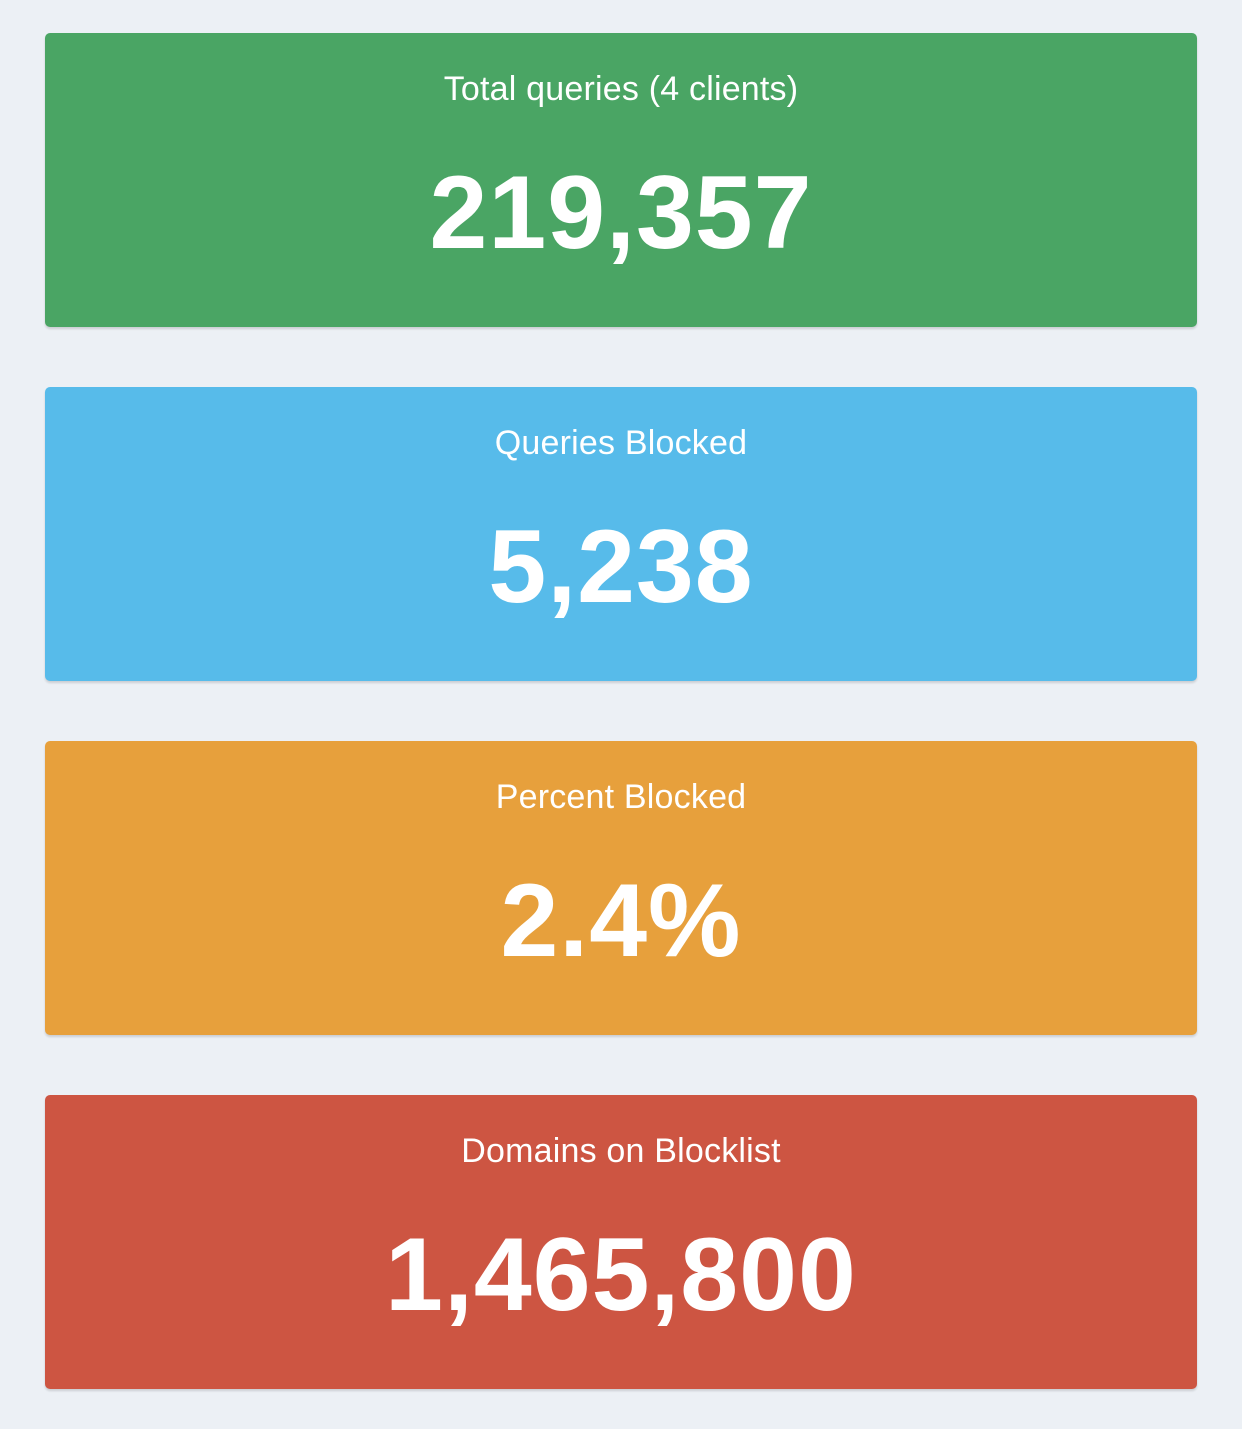 Image resolution: width=1242 pixels, height=1429 pixels. Describe the element at coordinates (621, 1275) in the screenshot. I see `domains-on-blocklist-value: 1,465,800` at that location.